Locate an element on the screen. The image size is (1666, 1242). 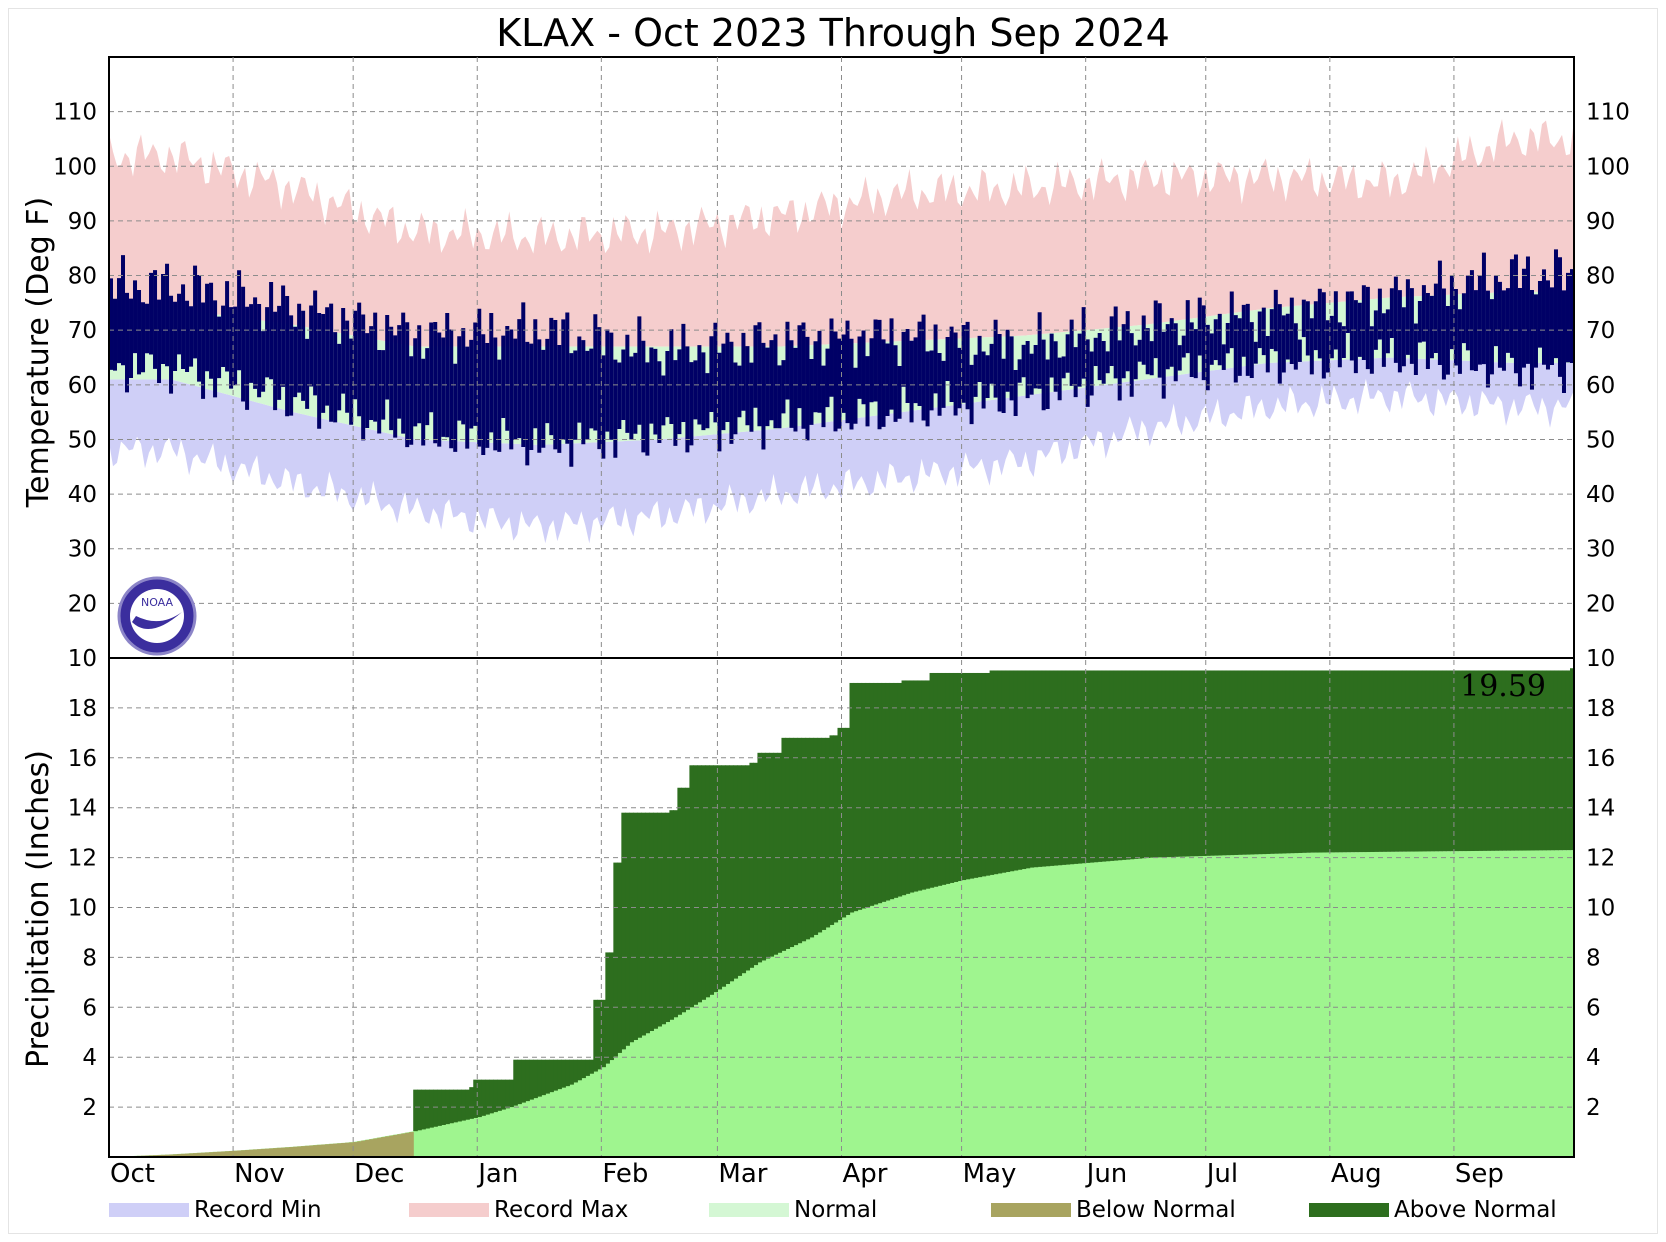
noaa-logo-bird is located at coordinates (157, 621).